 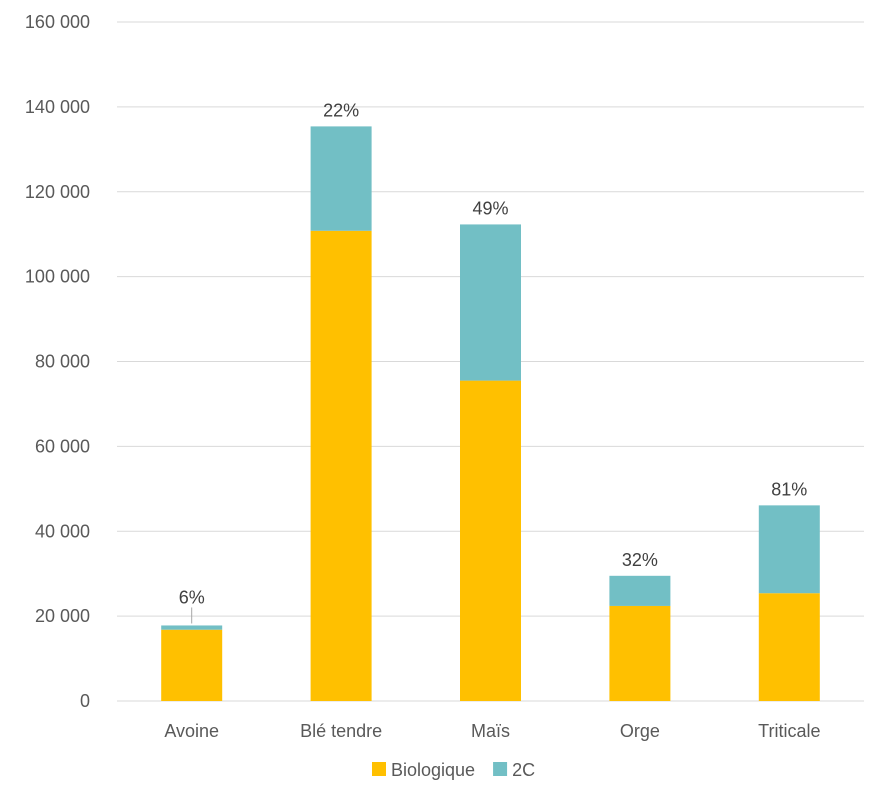 I want to click on y-tick-label: 0, so click(x=85, y=701).